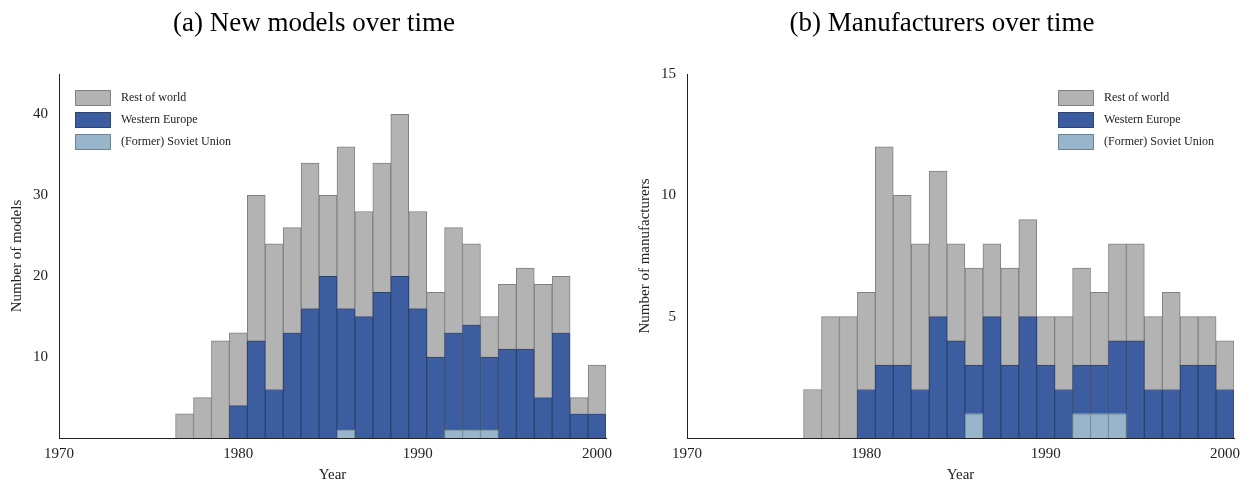 The width and height of the screenshot is (1256, 489). What do you see at coordinates (942, 22) in the screenshot?
I see `chart-title: (b) Manufacturers over time` at bounding box center [942, 22].